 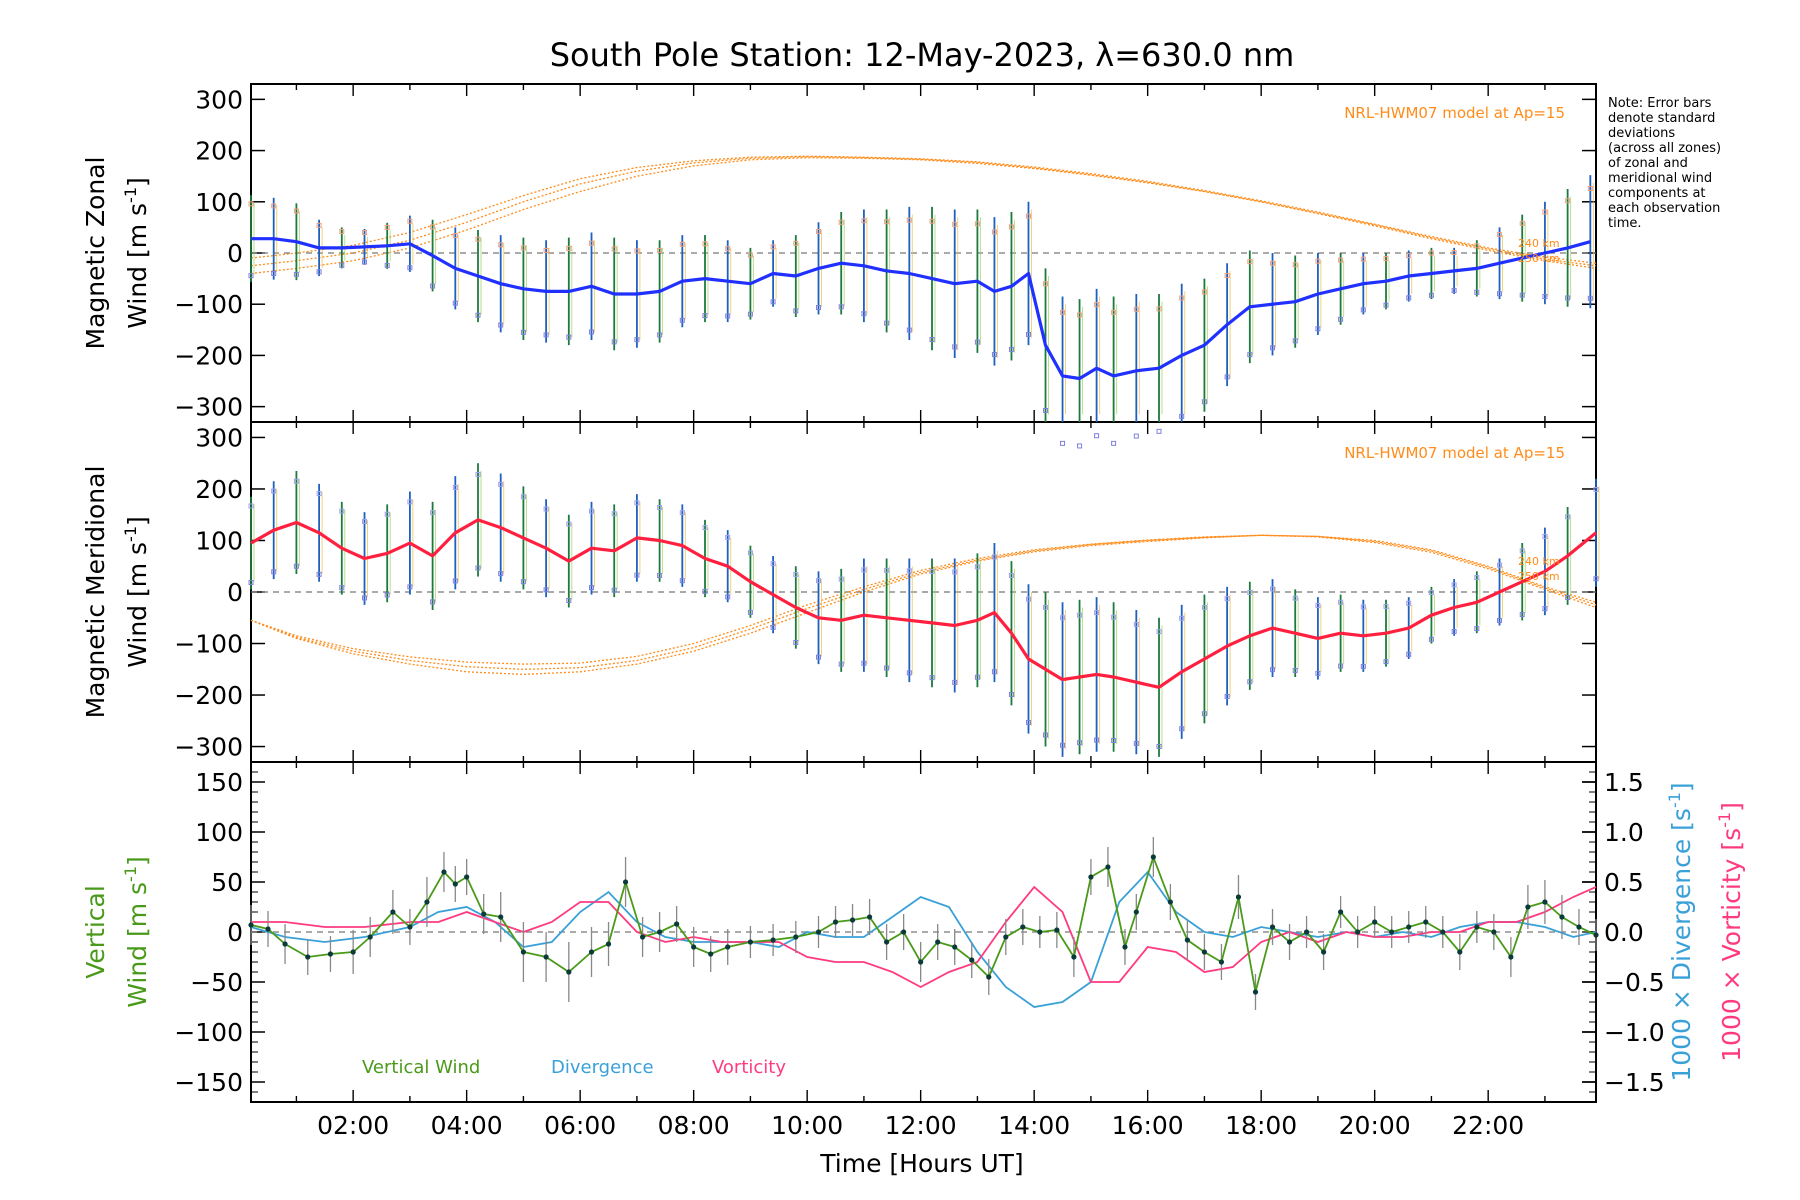 What do you see at coordinates (1662, 118) in the screenshot?
I see `note-line: denote standard` at bounding box center [1662, 118].